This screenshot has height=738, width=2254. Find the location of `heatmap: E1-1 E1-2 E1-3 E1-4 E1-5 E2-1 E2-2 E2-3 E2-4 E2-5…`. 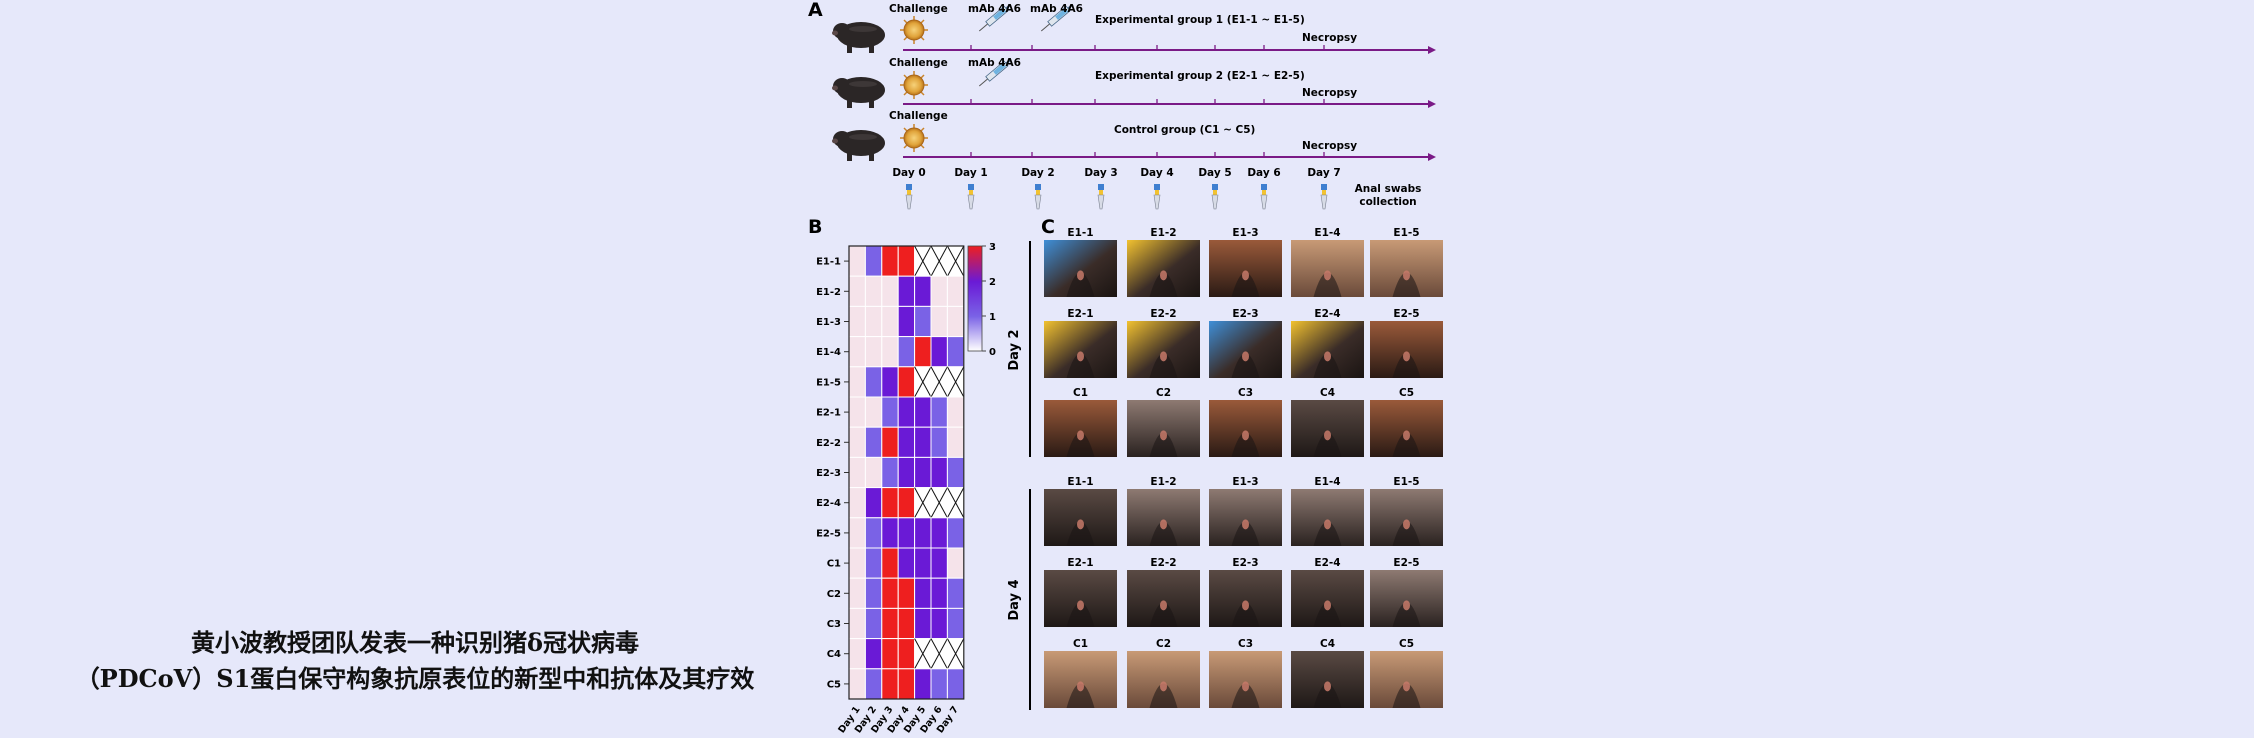

heatmap: E1-1 E1-2 E1-3 E1-4 E1-5 E2-1 E2-2 E2-3 E2-4 E2-5… is located at coordinates (890, 490).